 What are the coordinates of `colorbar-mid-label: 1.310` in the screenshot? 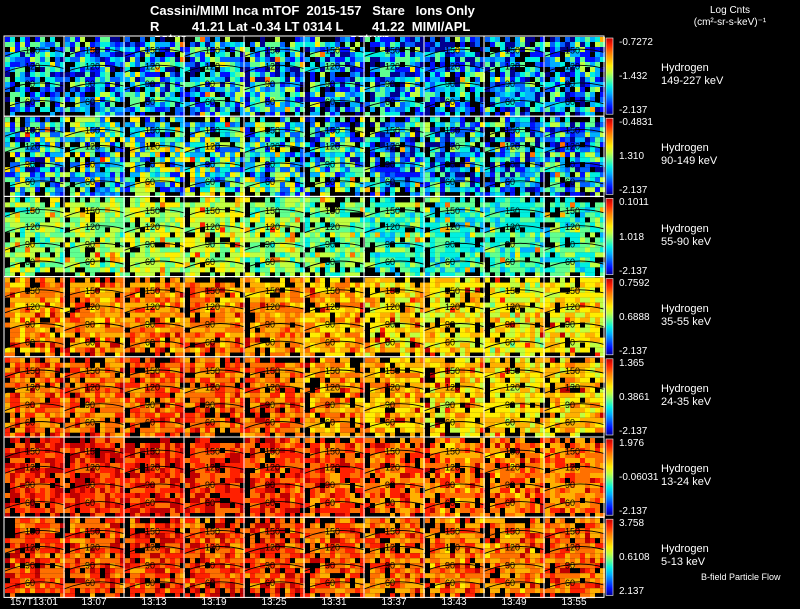 It's located at (632, 156).